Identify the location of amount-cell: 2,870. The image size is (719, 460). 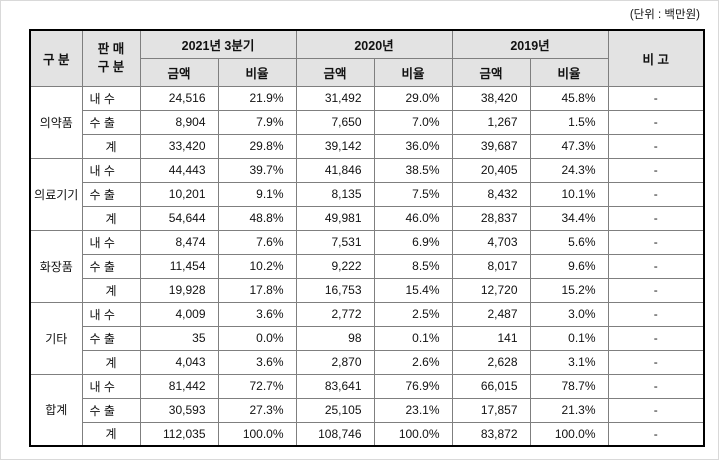
(335, 362).